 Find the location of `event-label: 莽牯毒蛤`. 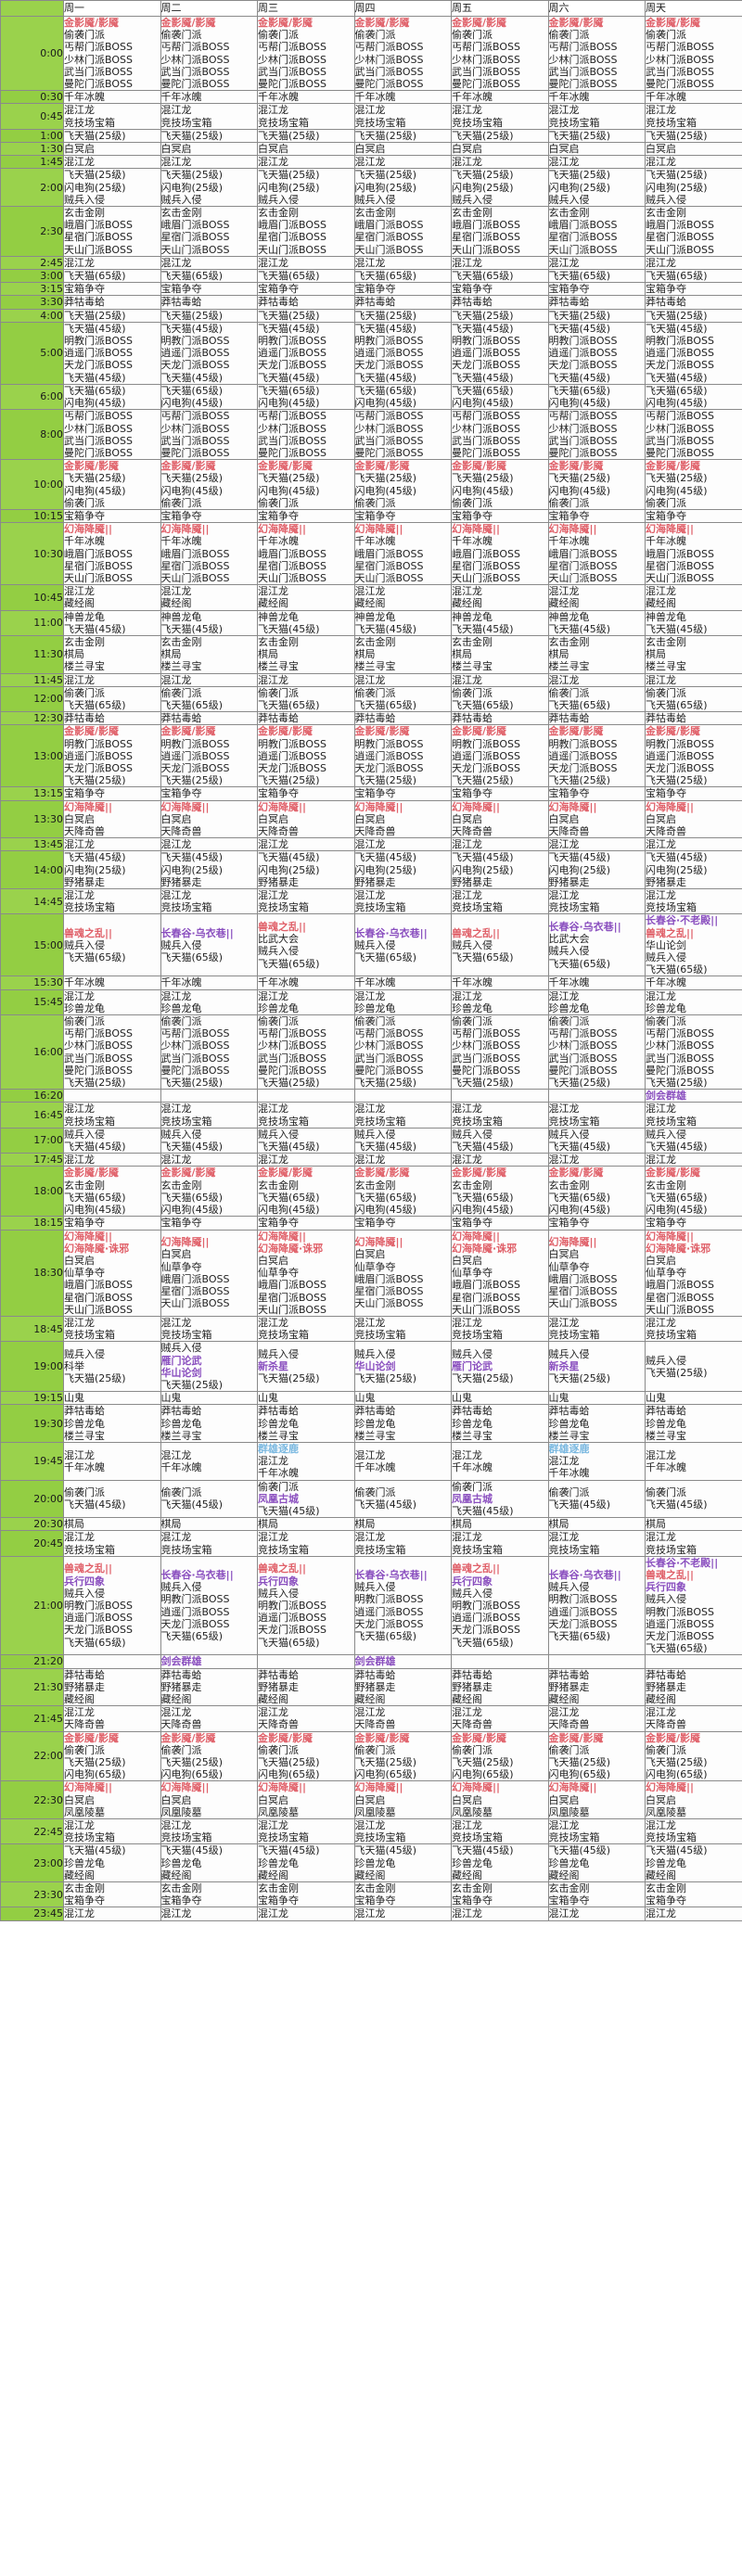

event-label: 莽牯毒蛤 is located at coordinates (569, 1411).